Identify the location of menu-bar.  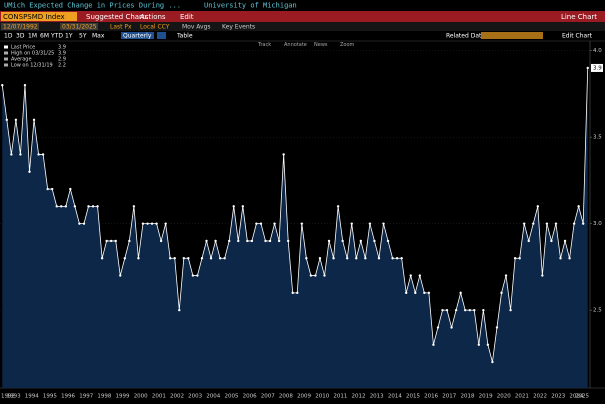
(302, 16).